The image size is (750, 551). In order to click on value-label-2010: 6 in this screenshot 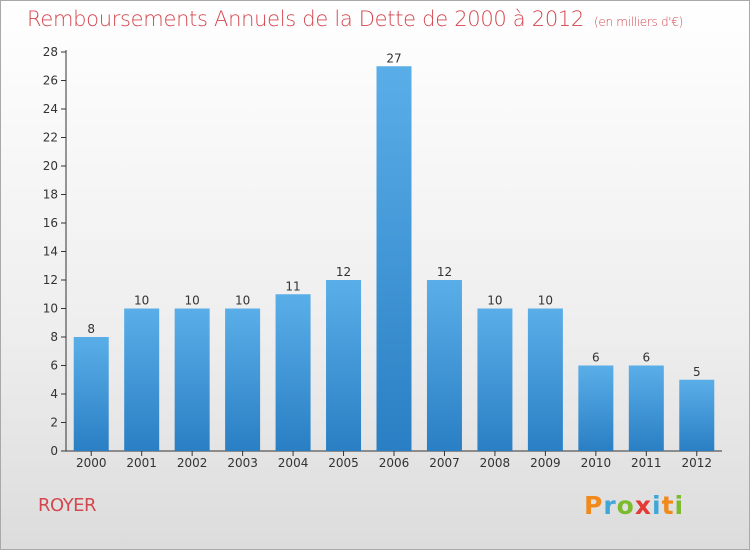, I will do `click(596, 358)`.